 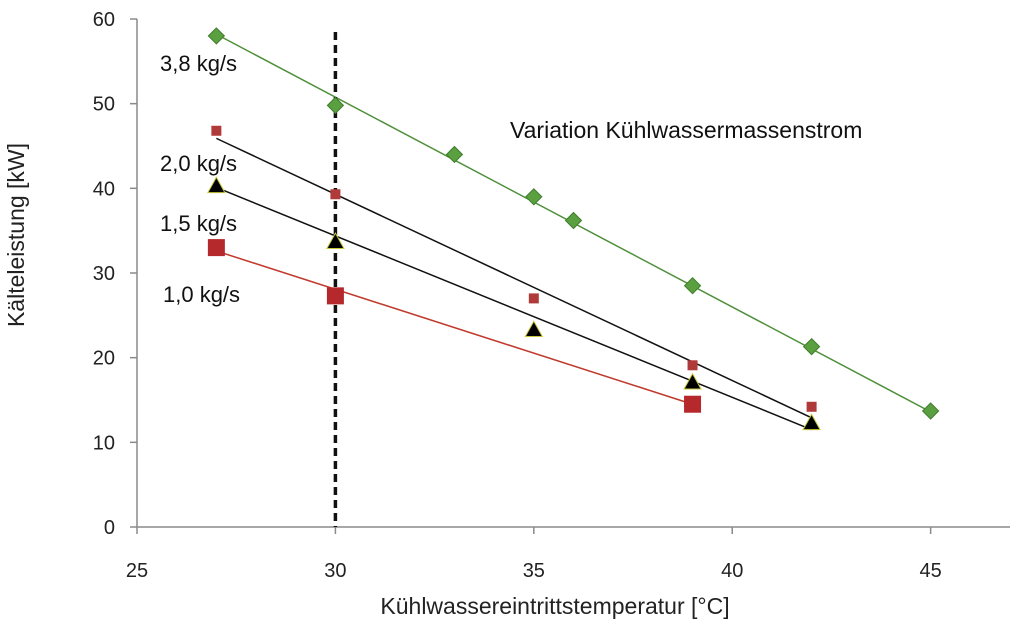 I want to click on x-axis-title: Kühlwassereintrittstemperatur [°C], so click(x=554, y=606).